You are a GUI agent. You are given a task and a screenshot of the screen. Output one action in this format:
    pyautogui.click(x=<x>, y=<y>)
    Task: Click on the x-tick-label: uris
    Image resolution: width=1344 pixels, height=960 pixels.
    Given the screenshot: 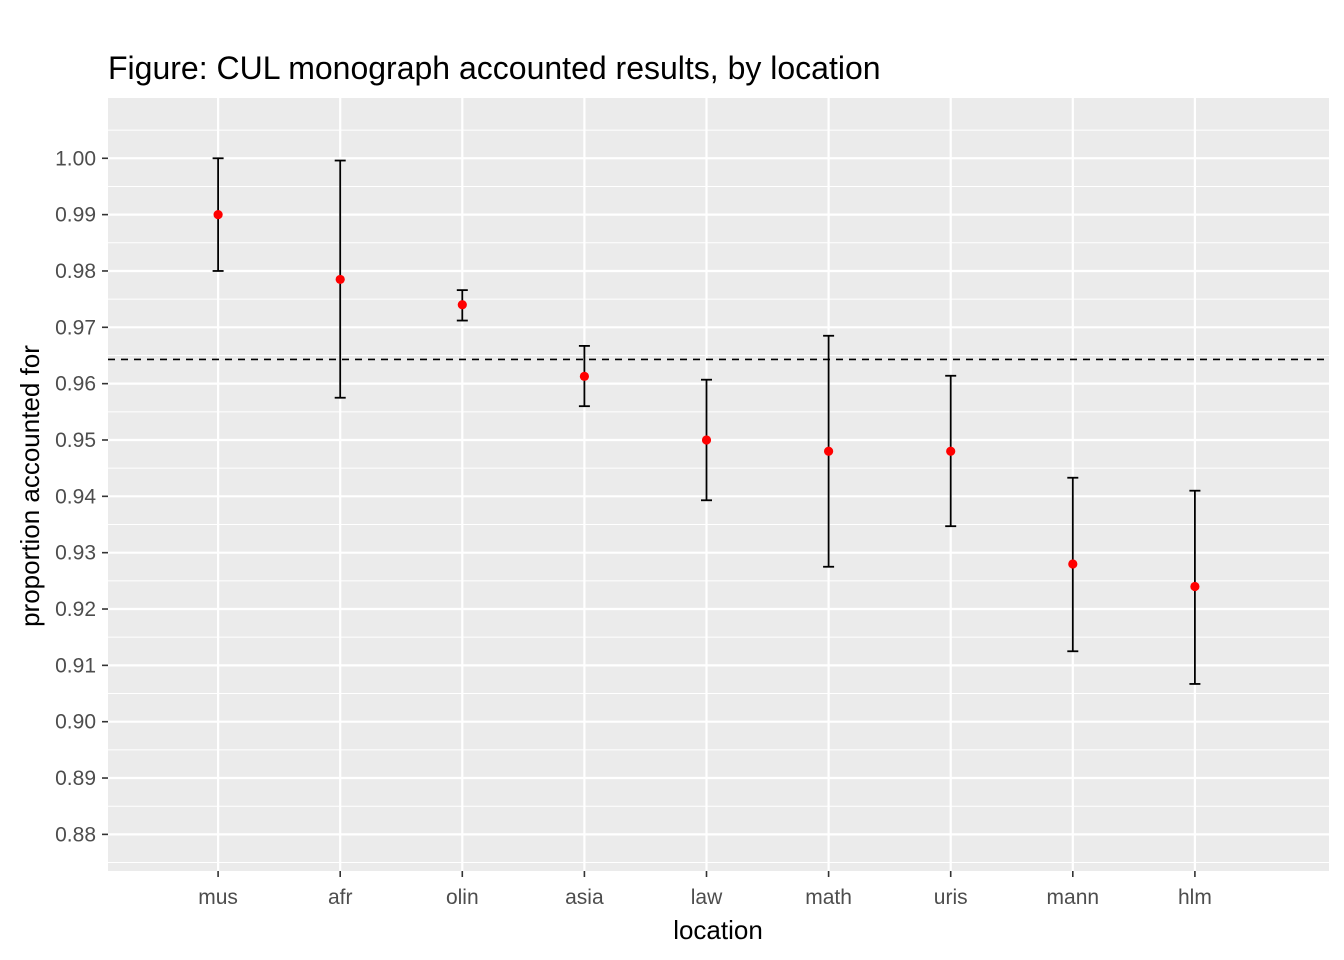 What is the action you would take?
    pyautogui.click(x=951, y=897)
    